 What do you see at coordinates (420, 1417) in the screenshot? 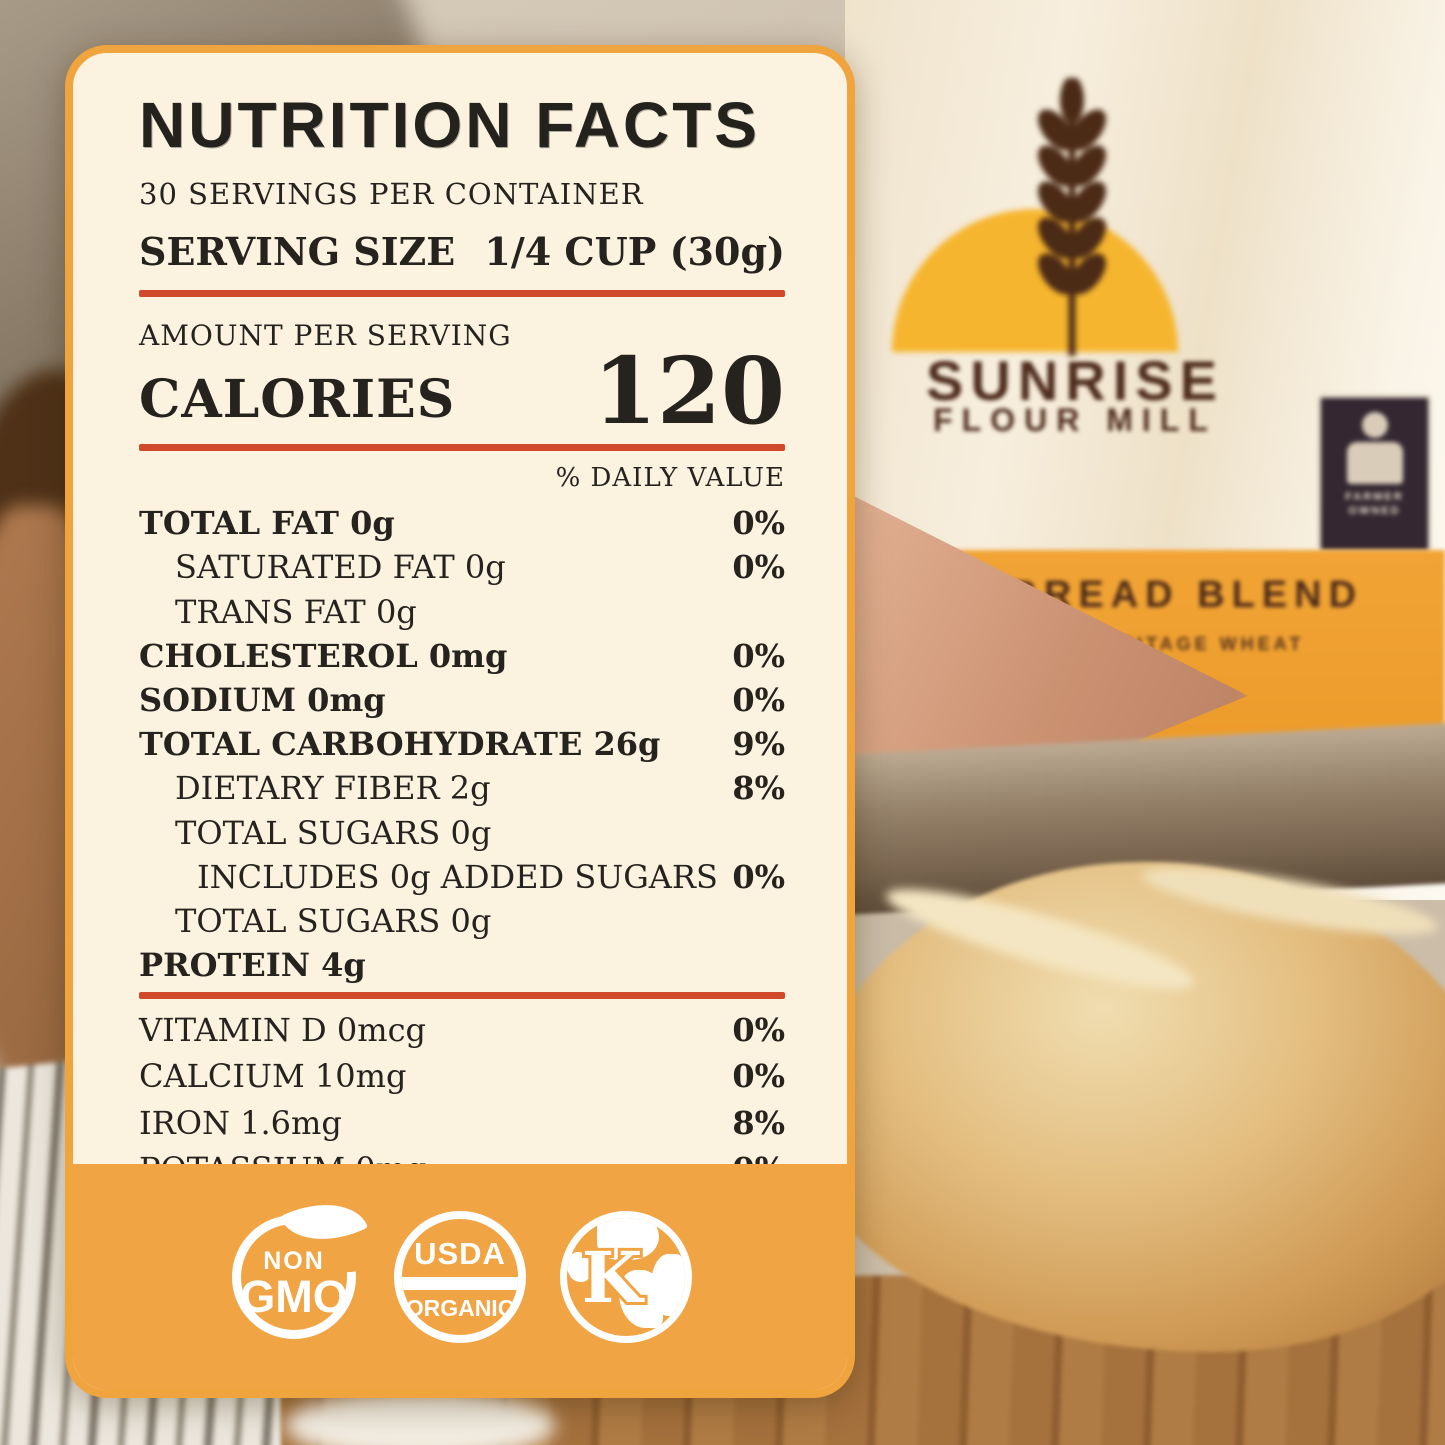
I see `flour-dust` at bounding box center [420, 1417].